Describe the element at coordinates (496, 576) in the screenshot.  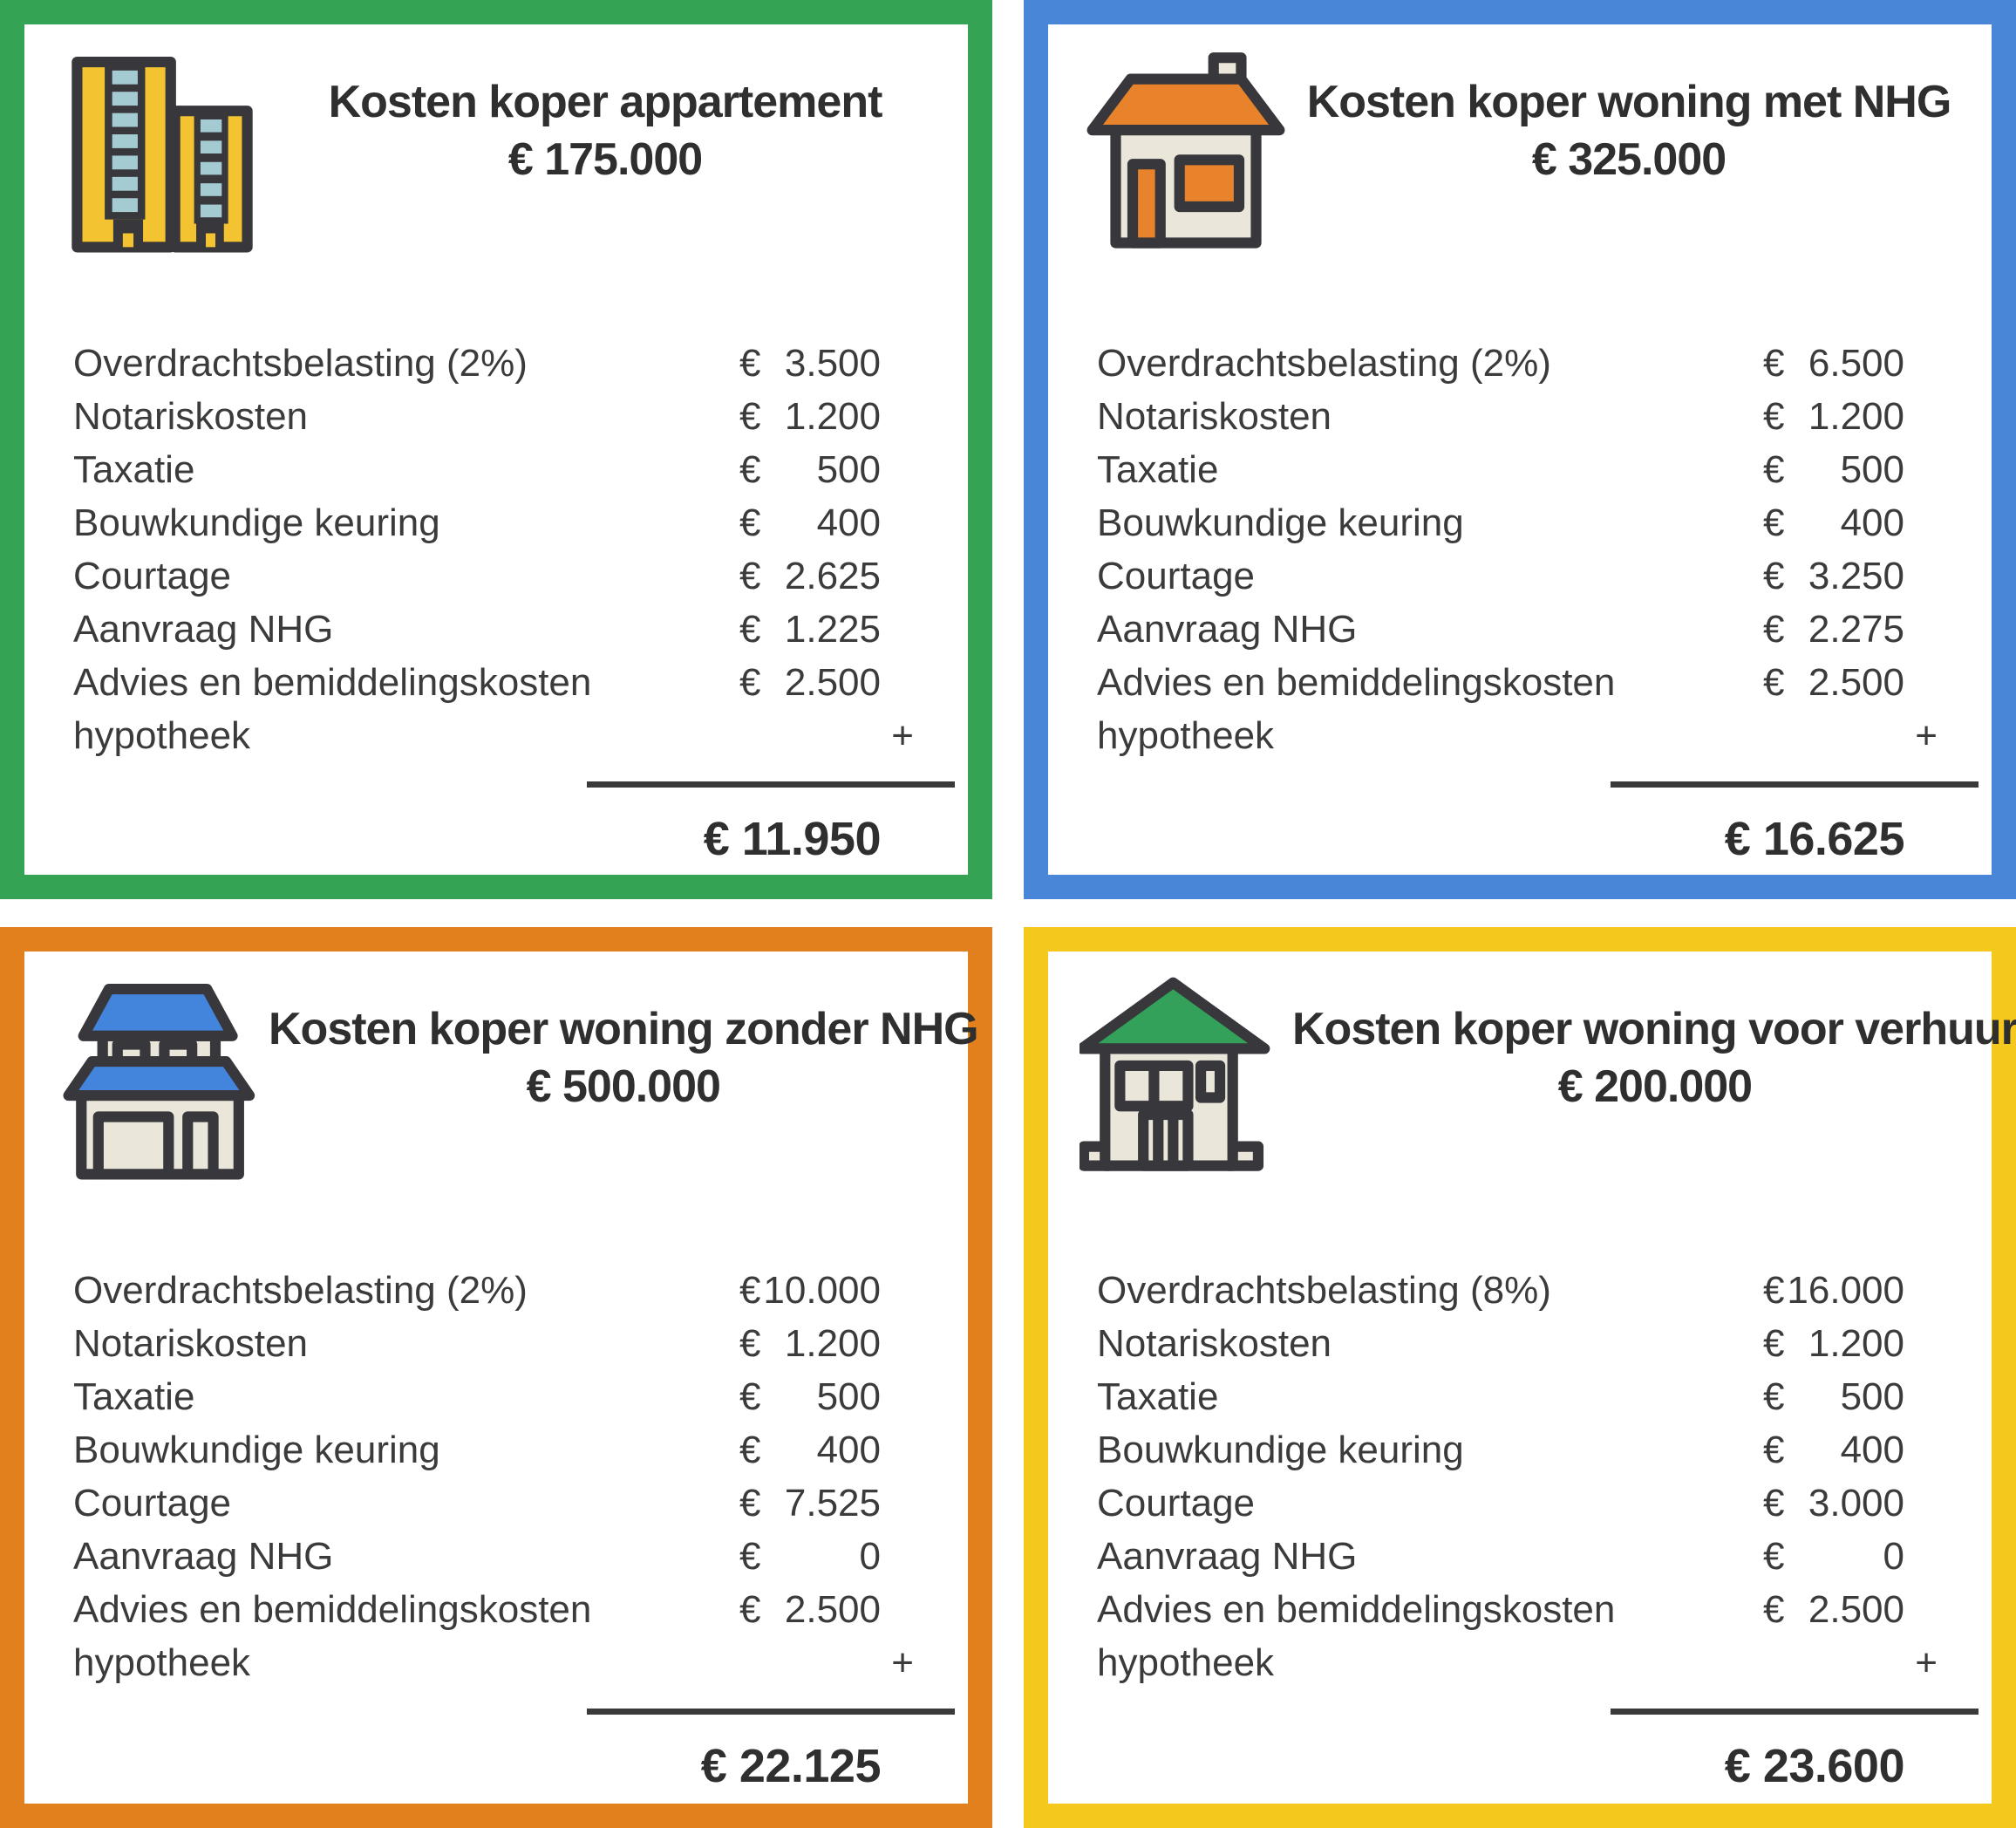
I see `cost-row: Courtage €2.625` at that location.